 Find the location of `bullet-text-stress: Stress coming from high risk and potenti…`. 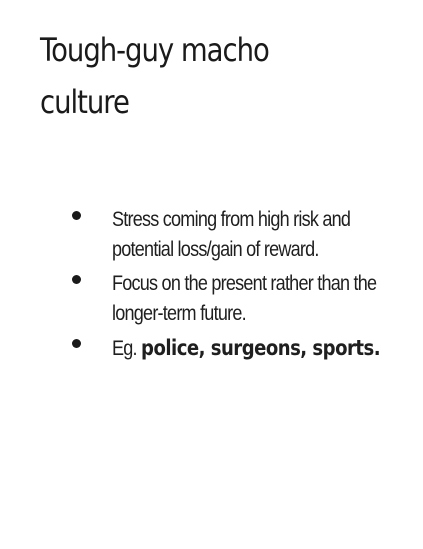

bullet-text-stress: Stress coming from high risk and potenti… is located at coordinates (231, 234).